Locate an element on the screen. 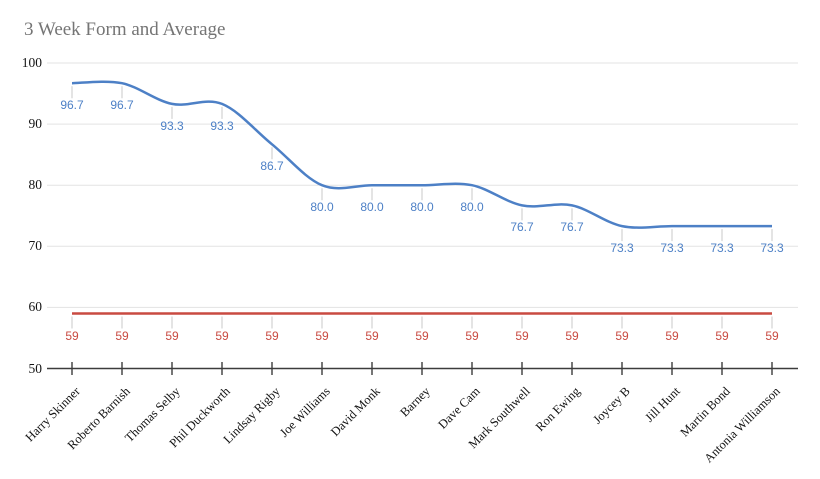  chart-title: 3 Week Form and Average is located at coordinates (125, 29).